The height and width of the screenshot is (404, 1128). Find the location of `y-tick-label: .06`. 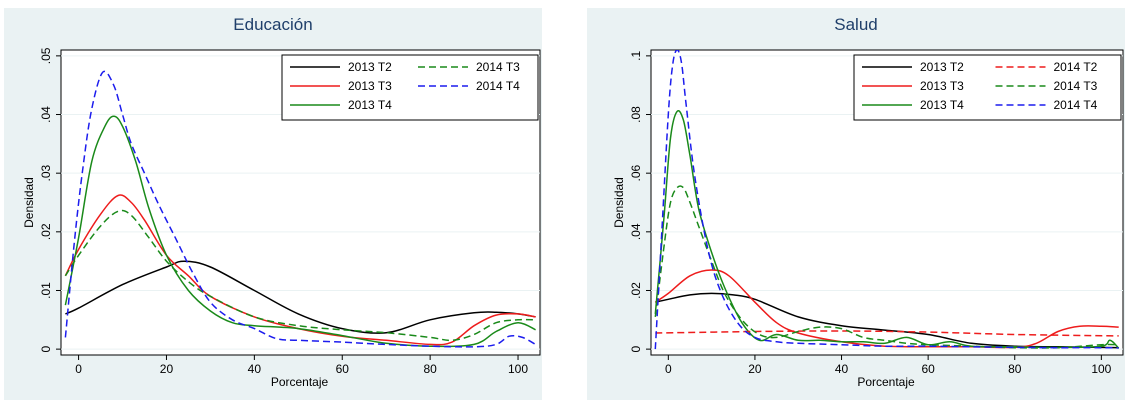

y-tick-label: .06 is located at coordinates (636, 173).